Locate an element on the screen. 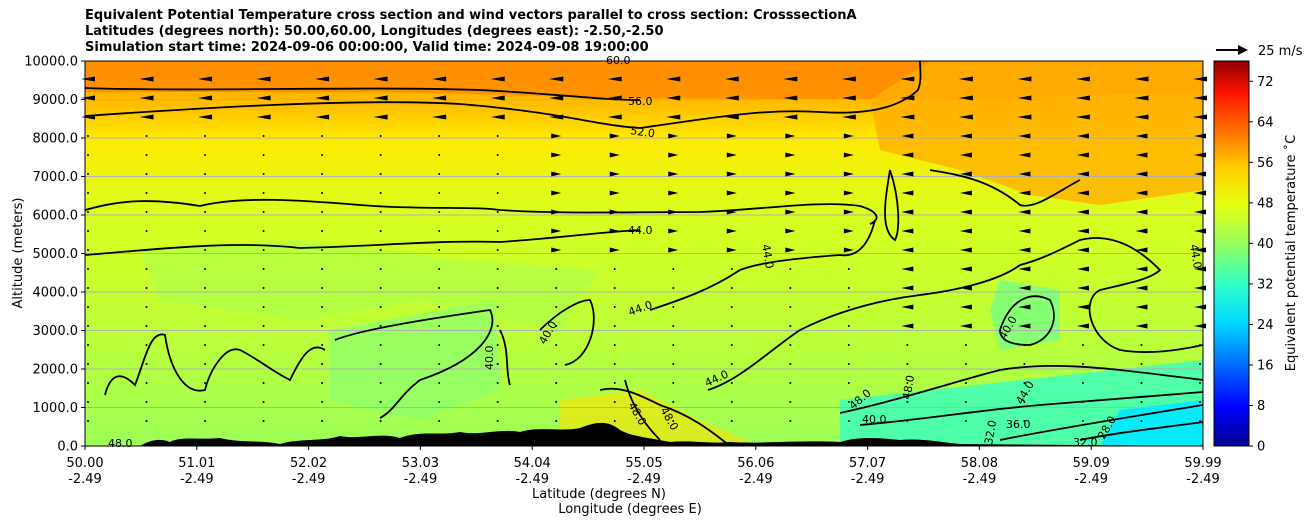  colorbar-tick-label: 64 is located at coordinates (1265, 122).